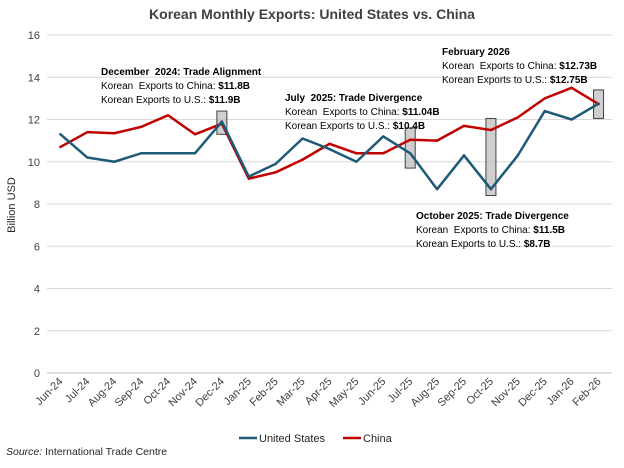 This screenshot has width=624, height=468. What do you see at coordinates (426, 393) in the screenshot?
I see `x-tick-label: Aug-25` at bounding box center [426, 393].